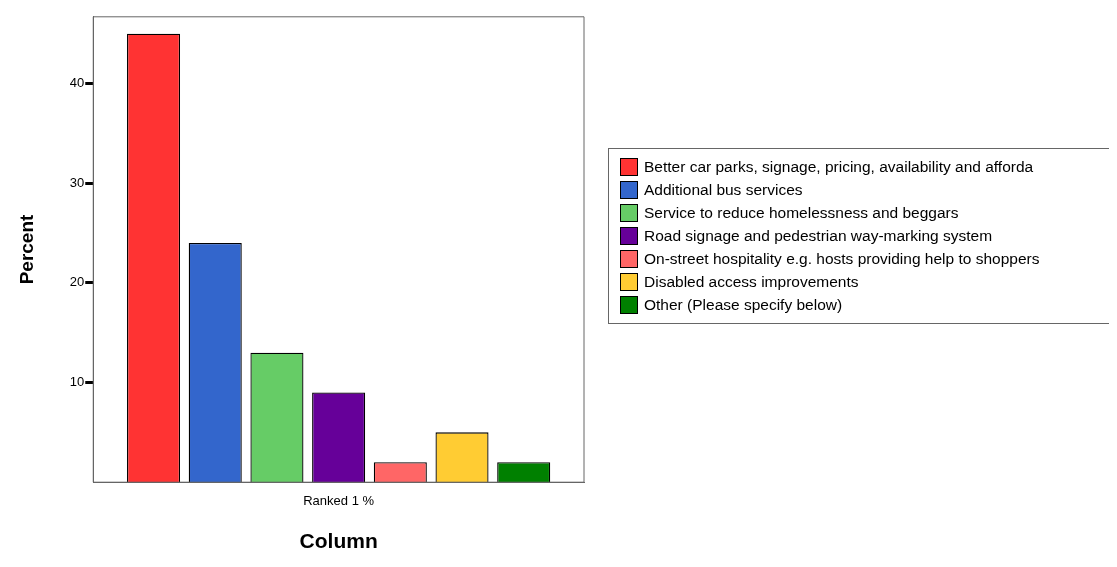 This screenshot has height=567, width=1117. What do you see at coordinates (77, 382) in the screenshot?
I see `y-tick-label: 10` at bounding box center [77, 382].